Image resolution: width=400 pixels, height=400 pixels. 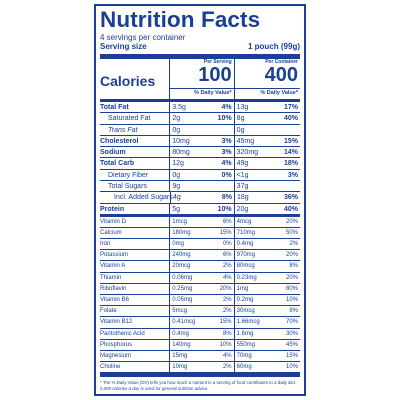 What do you see at coordinates (181, 344) in the screenshot?
I see `amount: 140mg` at bounding box center [181, 344].